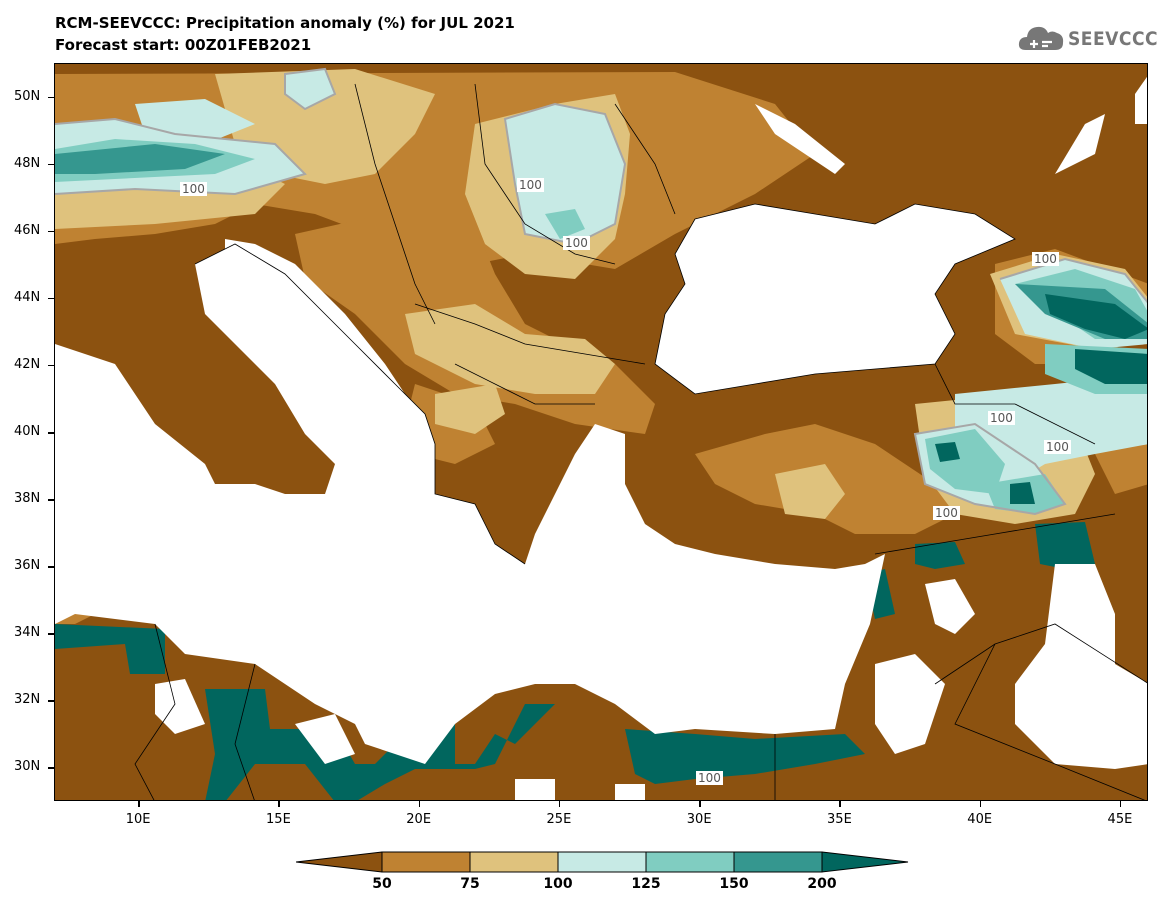 The width and height of the screenshot is (1165, 907). What do you see at coordinates (1141, 100) in the screenshot?
I see `caspian-sea` at bounding box center [1141, 100].